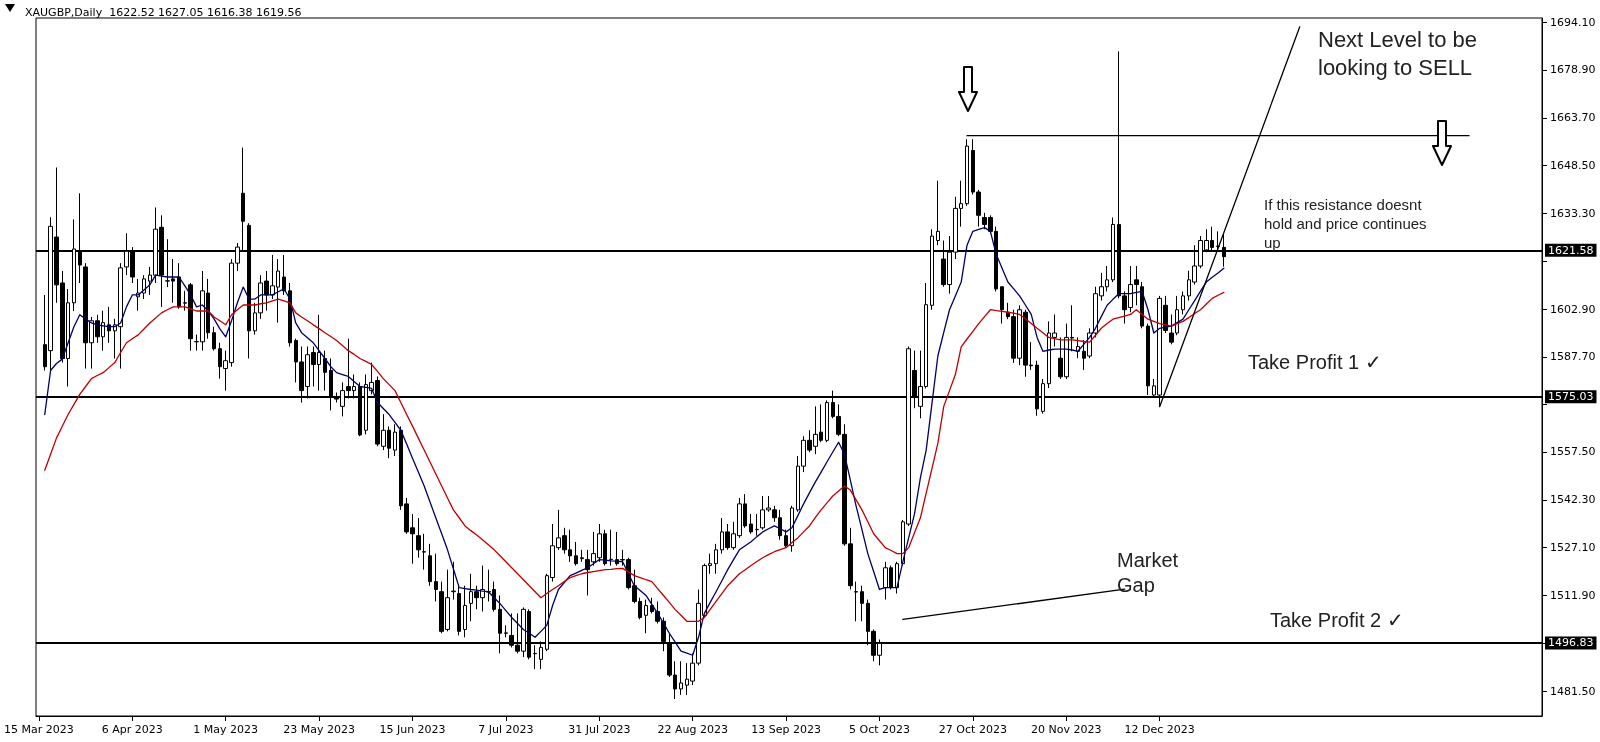  Describe the element at coordinates (1159, 729) in the screenshot. I see `x-tick-label: 12 Dec 2023` at that location.